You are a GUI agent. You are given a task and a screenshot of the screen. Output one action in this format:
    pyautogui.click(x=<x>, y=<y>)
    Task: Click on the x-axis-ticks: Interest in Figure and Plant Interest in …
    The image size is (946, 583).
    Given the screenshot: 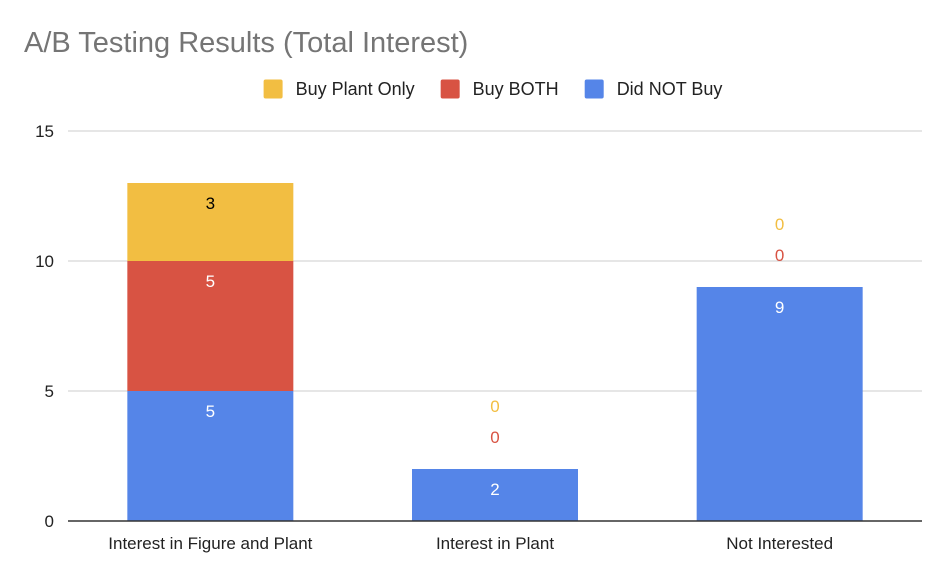 What is the action you would take?
    pyautogui.click(x=470, y=543)
    